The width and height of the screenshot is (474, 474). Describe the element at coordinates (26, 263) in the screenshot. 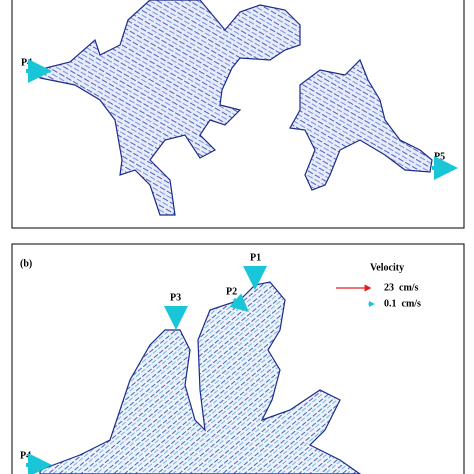

I see `panel-label: (b)` at that location.